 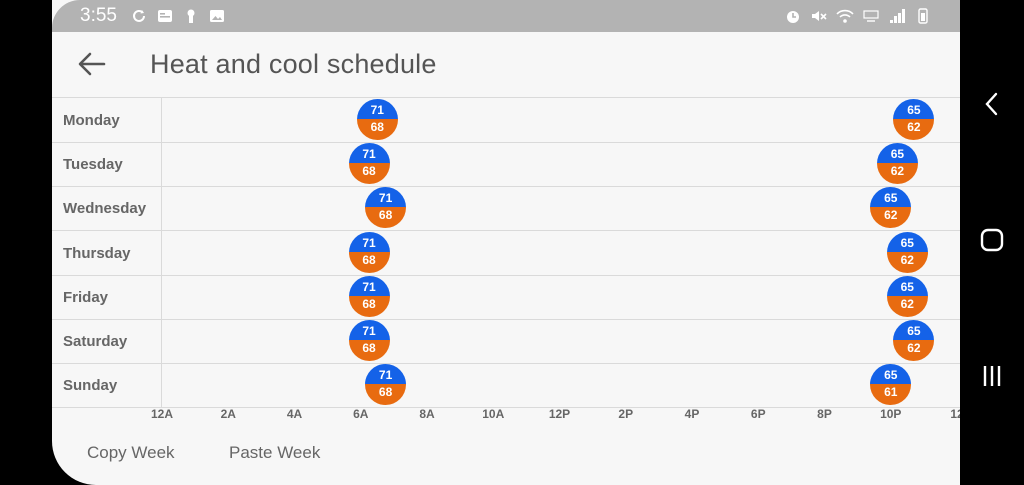 I want to click on nav-recents-icon, so click(x=992, y=376).